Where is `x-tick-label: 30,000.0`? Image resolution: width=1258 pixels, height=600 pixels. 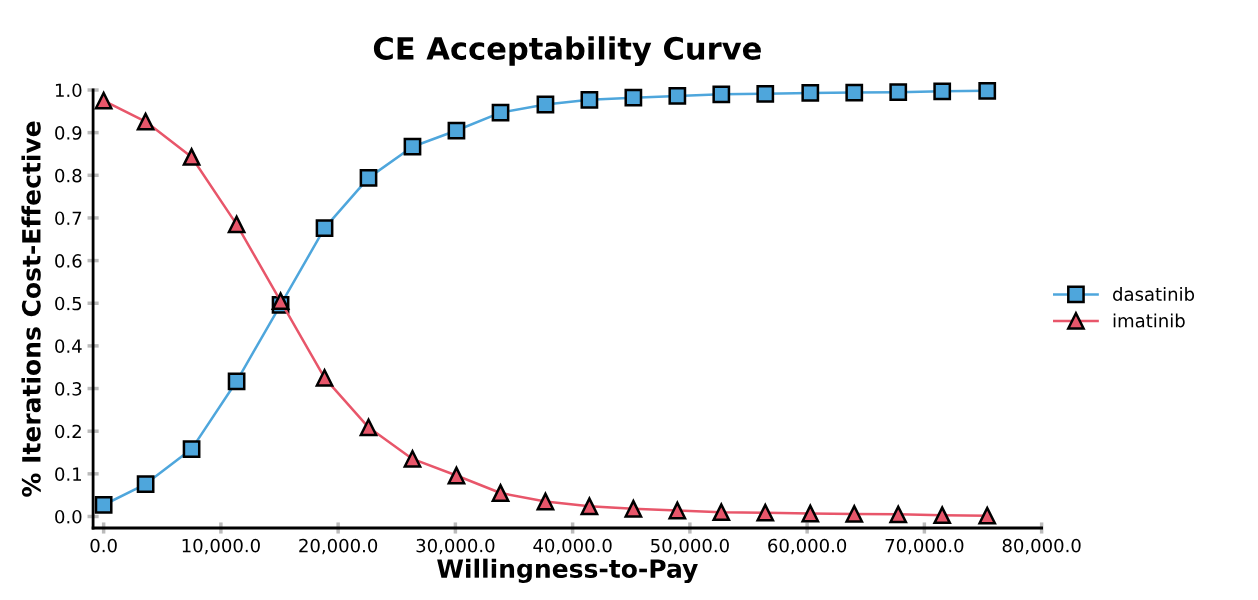 x-tick-label: 30,000.0 is located at coordinates (455, 546).